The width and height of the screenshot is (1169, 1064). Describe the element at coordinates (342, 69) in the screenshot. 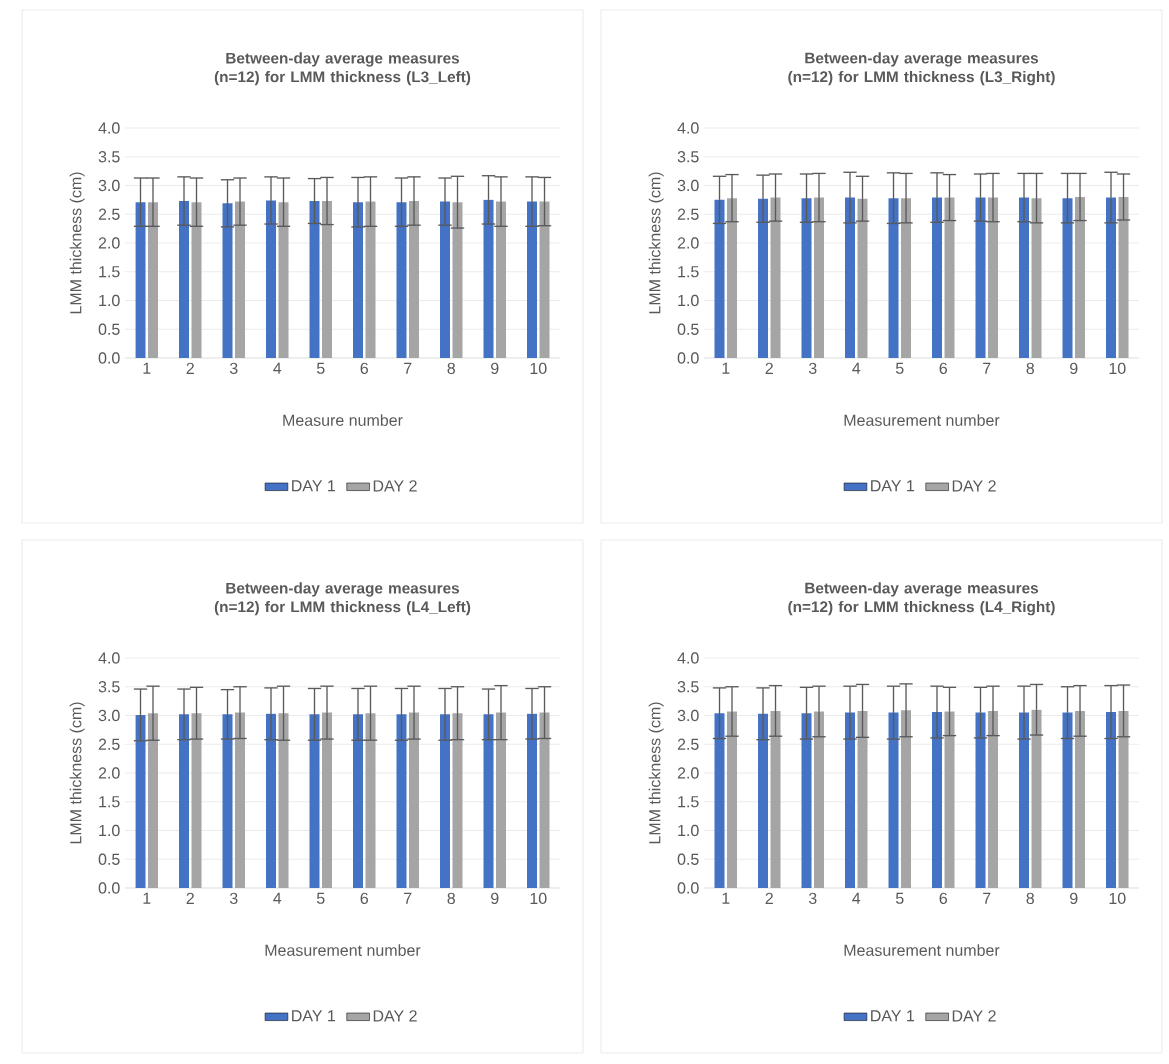

I see `chart-title: Between-day average measures (n=12) for LMM thickness (L3_Left)` at that location.